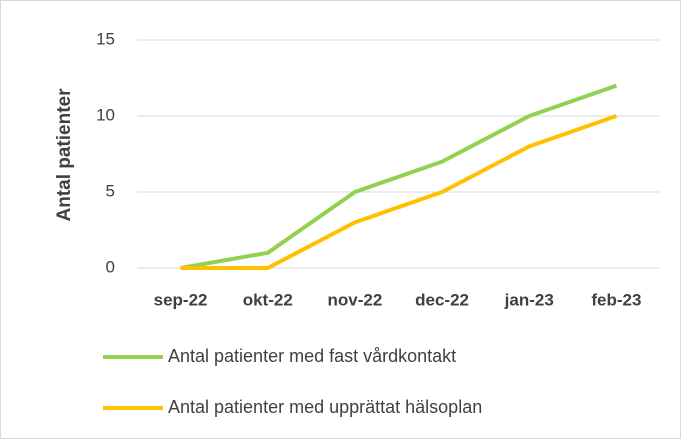 The image size is (686, 439). Describe the element at coordinates (110, 190) in the screenshot. I see `y-tick-label: 5` at that location.